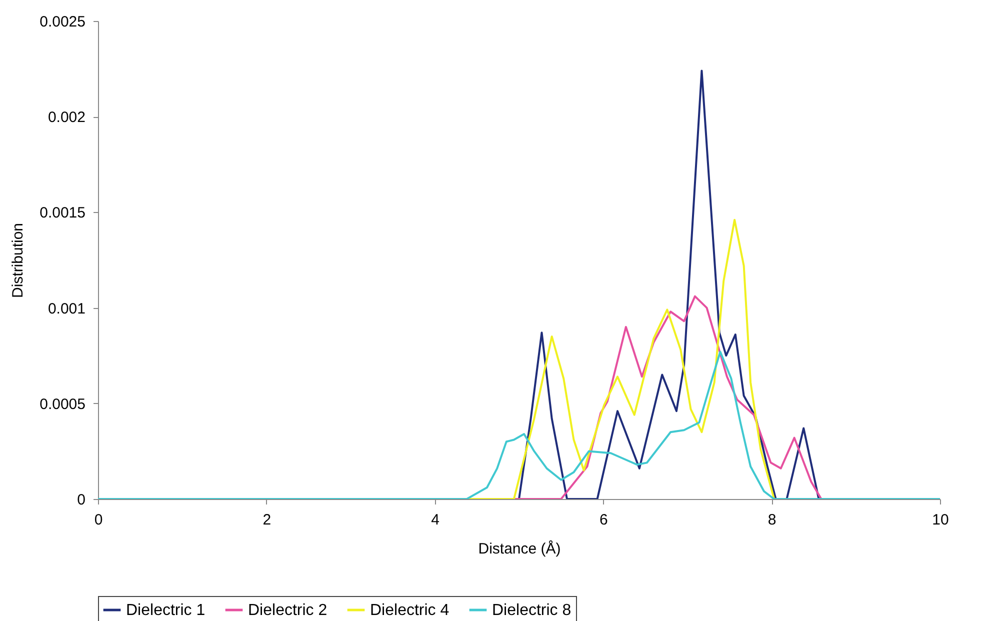 The width and height of the screenshot is (981, 621). I want to click on y-tick-label: 0.002, so click(67, 117).